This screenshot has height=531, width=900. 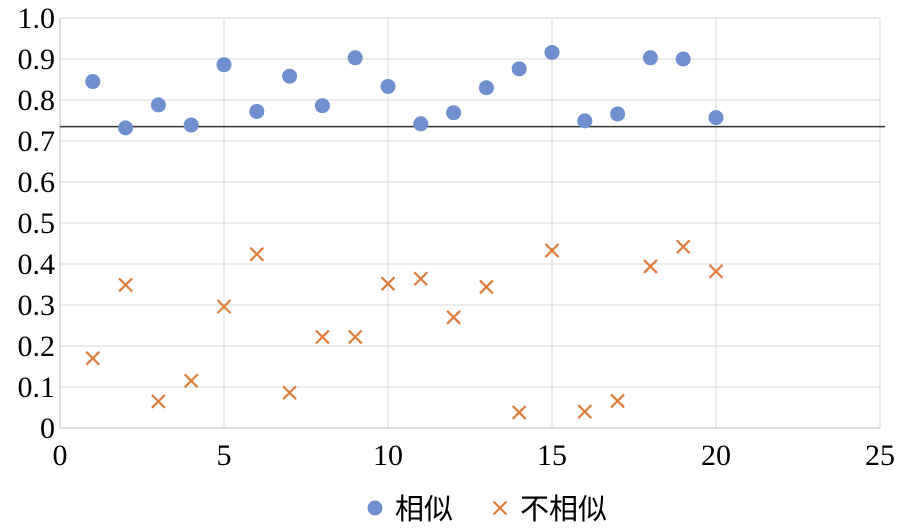 I want to click on legend: 相似 不相似, so click(x=487, y=509).